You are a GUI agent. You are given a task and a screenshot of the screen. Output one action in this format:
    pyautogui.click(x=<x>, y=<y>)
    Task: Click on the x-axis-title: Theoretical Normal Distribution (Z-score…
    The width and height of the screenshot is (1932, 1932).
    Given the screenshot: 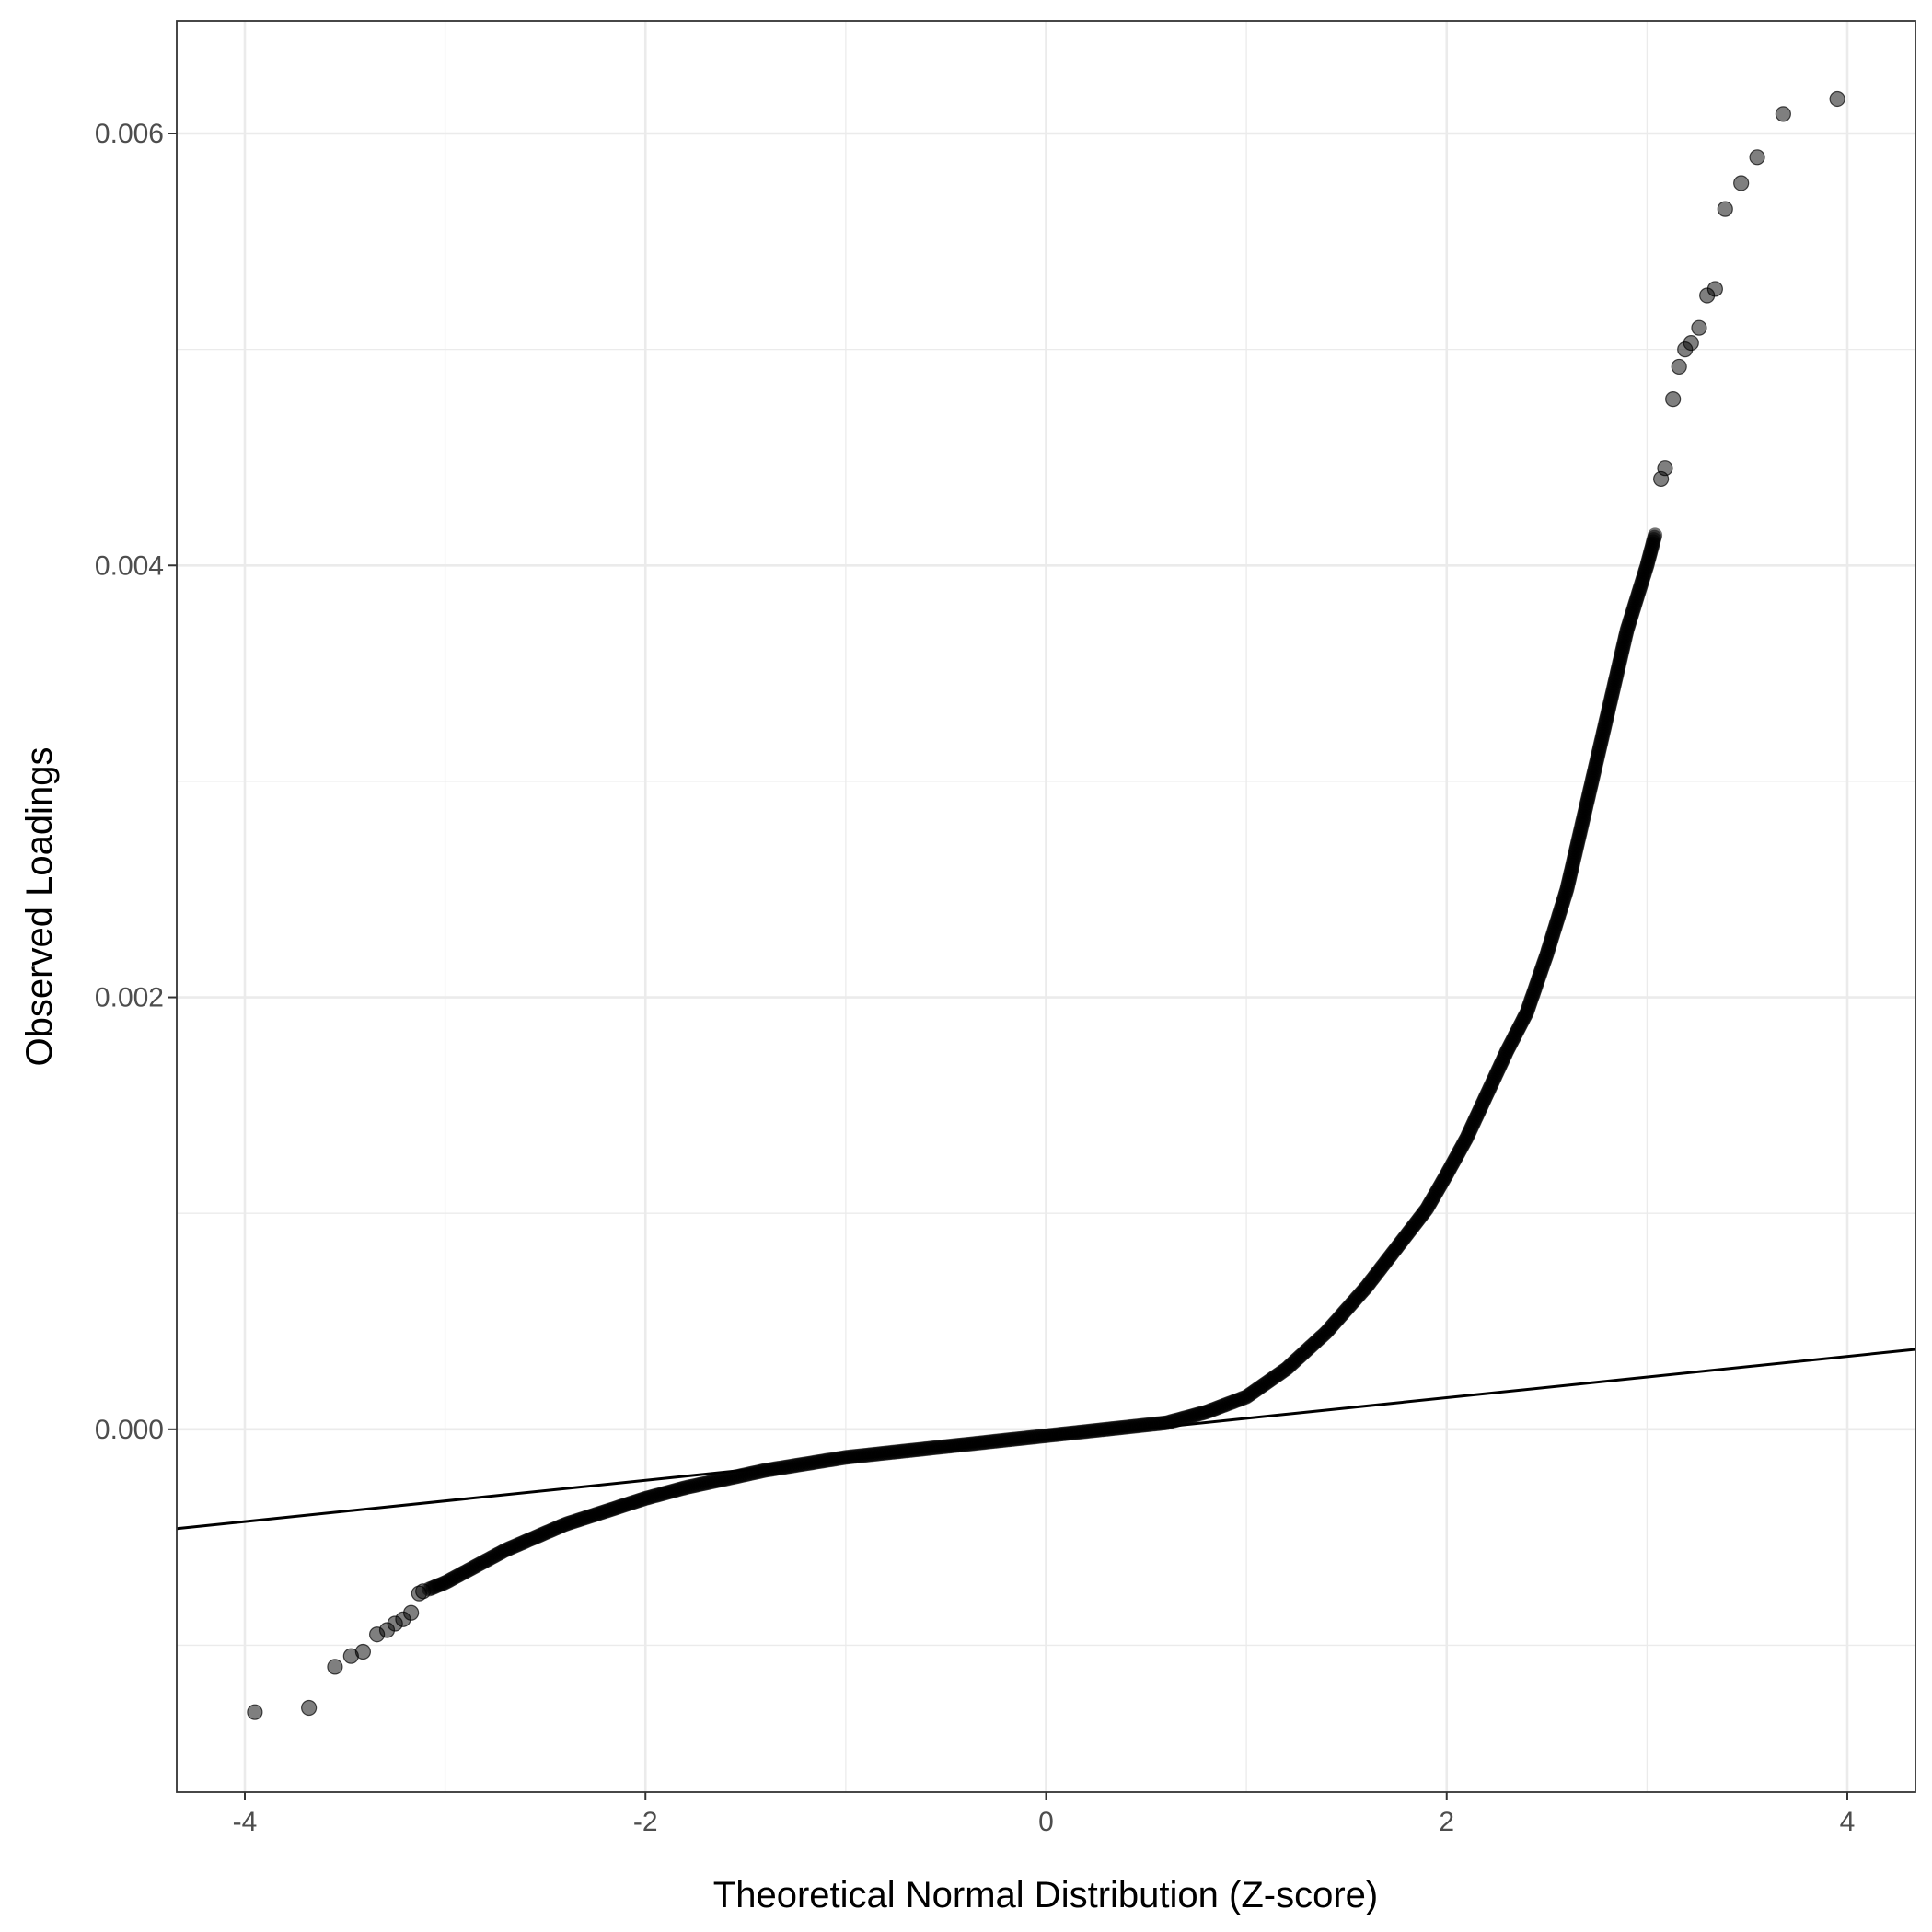 What is the action you would take?
    pyautogui.click(x=1046, y=1895)
    